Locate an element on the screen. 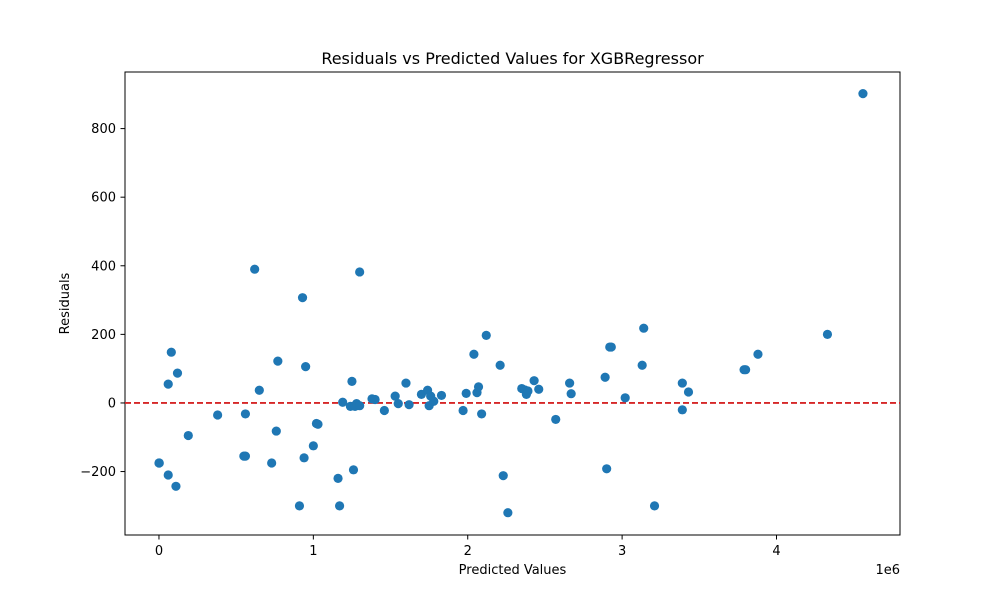 Image resolution: width=1000 pixels, height=605 pixels. y-tick-label: 800 is located at coordinates (103, 129).